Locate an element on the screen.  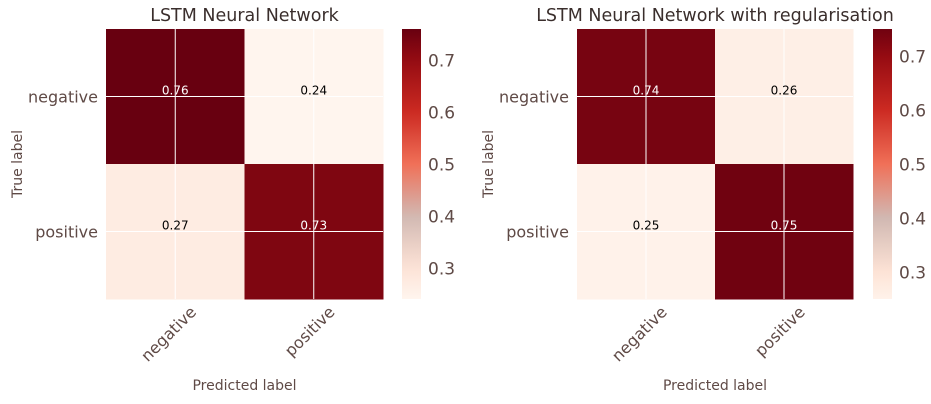
cell-value-label: 0.25 is located at coordinates (646, 226).